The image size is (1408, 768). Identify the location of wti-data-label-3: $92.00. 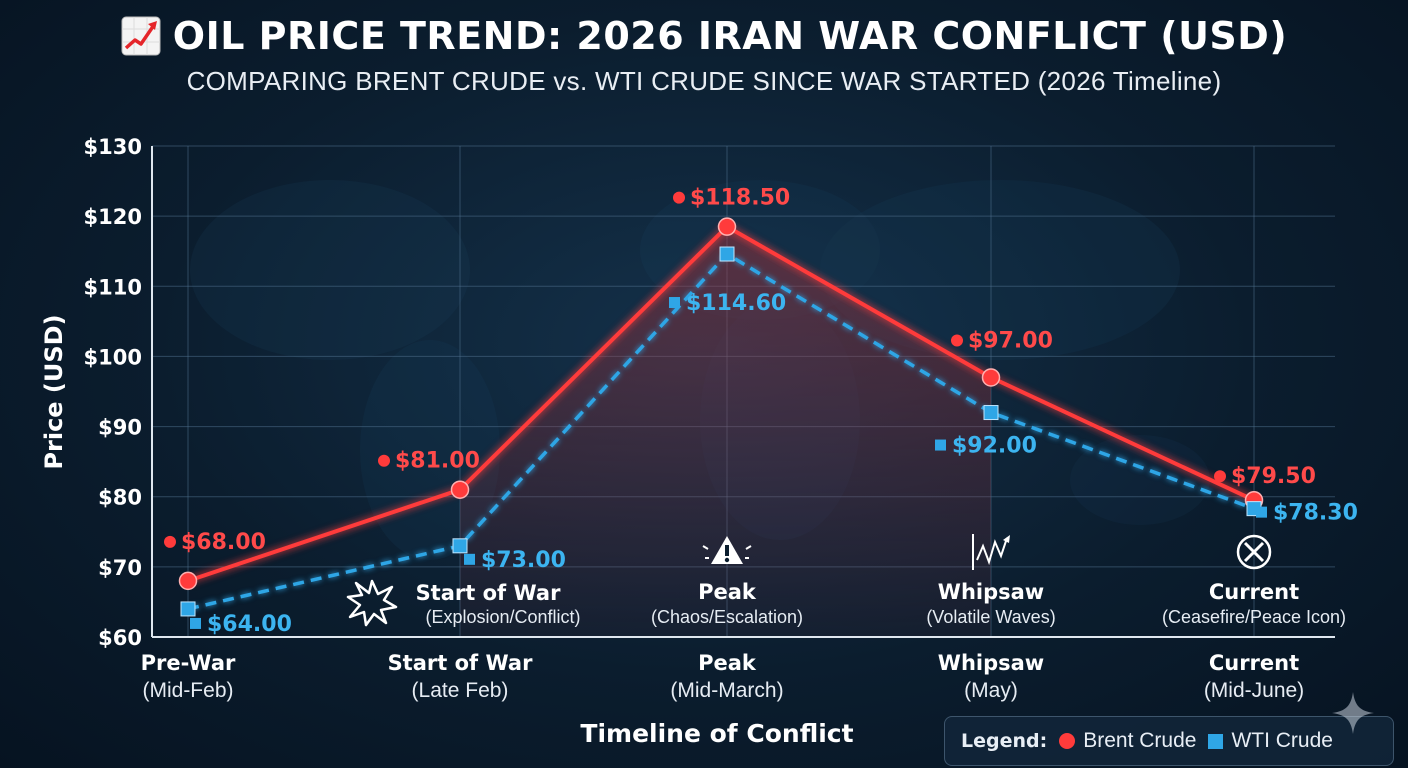
(994, 446).